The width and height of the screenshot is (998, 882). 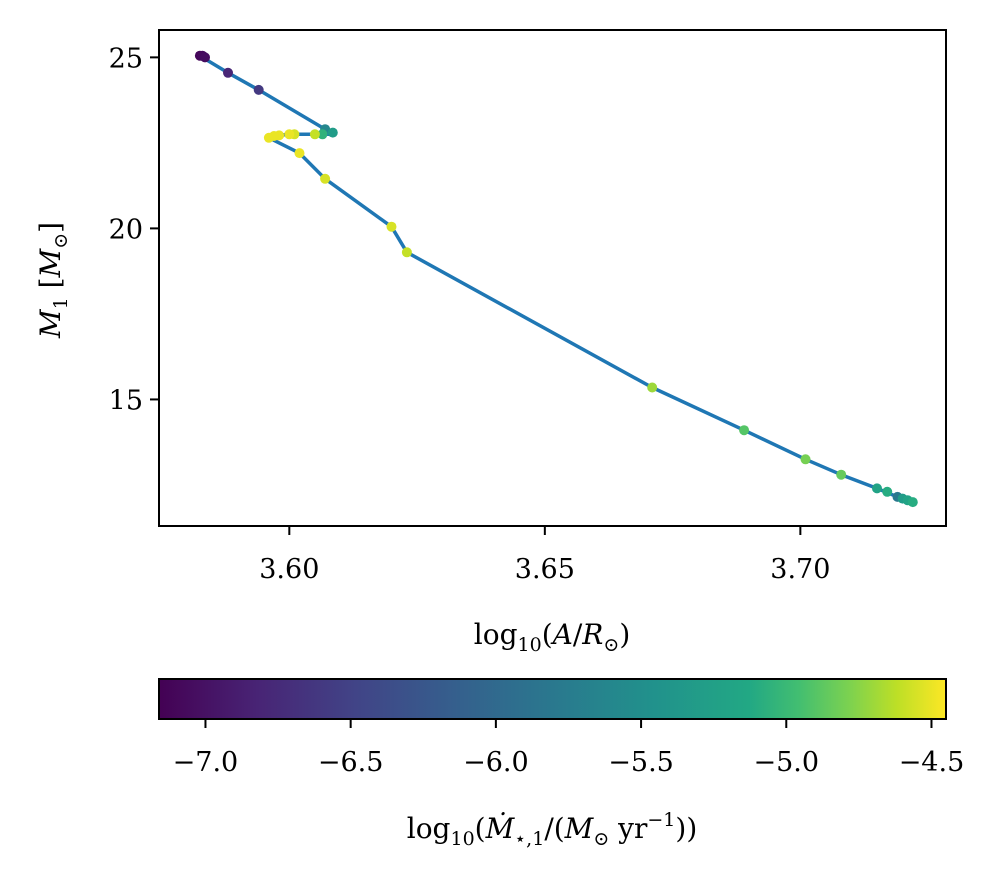 I want to click on colorbar-label-base: log, so click(x=429, y=828).